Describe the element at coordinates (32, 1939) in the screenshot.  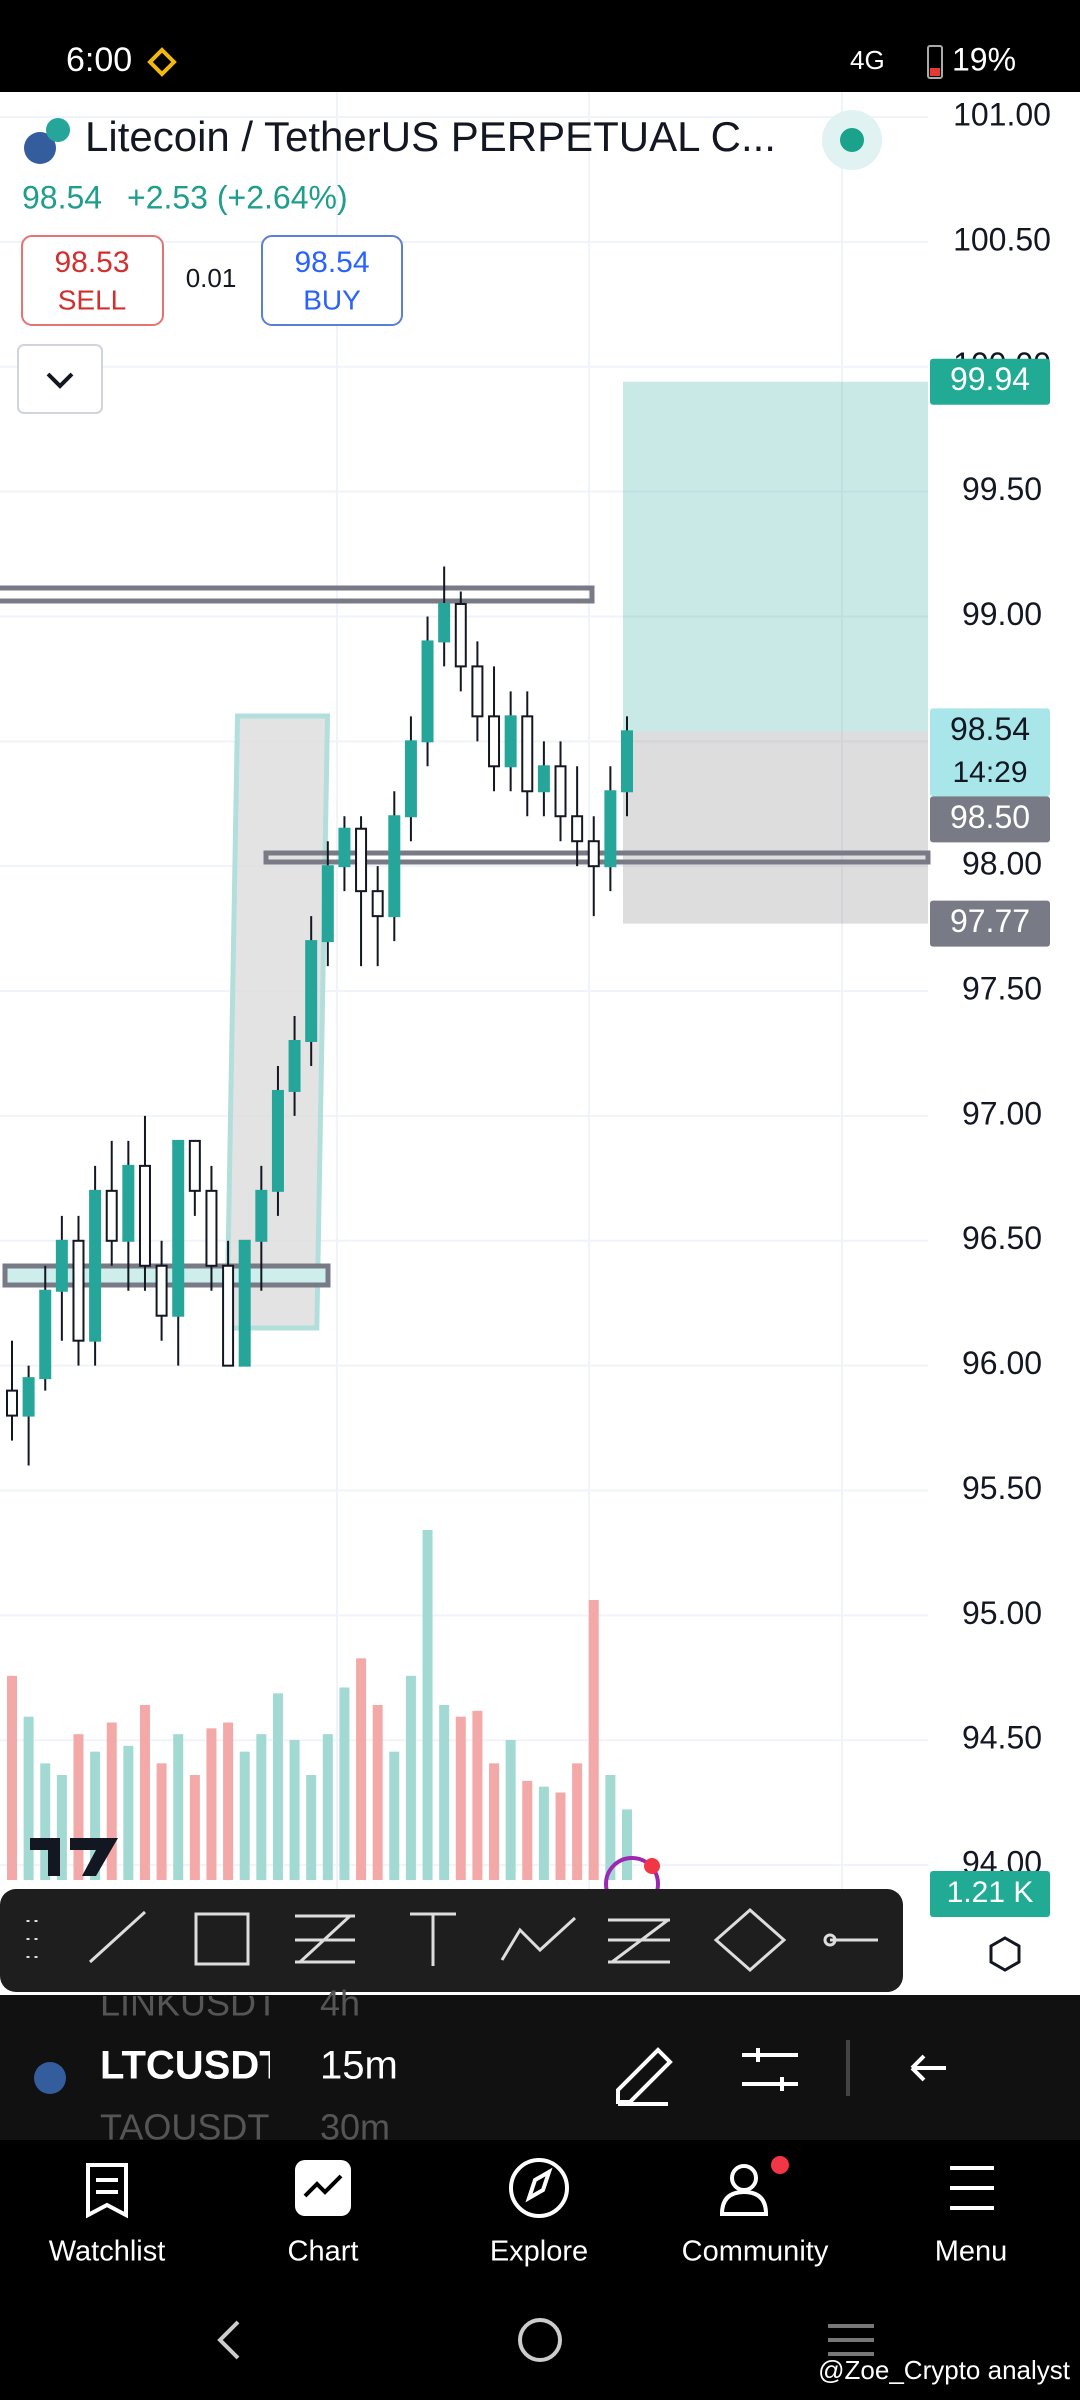
I see `drag-handle` at that location.